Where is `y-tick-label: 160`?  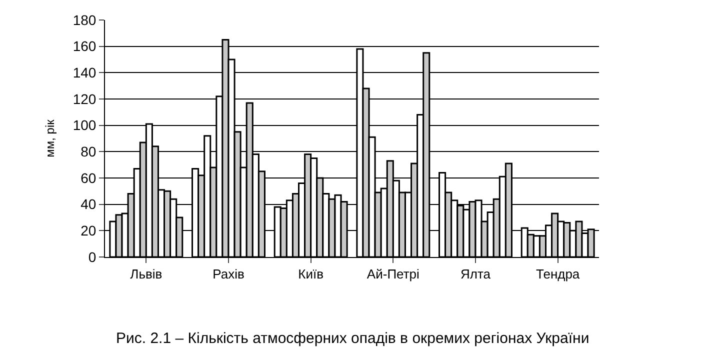
y-tick-label: 160 is located at coordinates (84, 46).